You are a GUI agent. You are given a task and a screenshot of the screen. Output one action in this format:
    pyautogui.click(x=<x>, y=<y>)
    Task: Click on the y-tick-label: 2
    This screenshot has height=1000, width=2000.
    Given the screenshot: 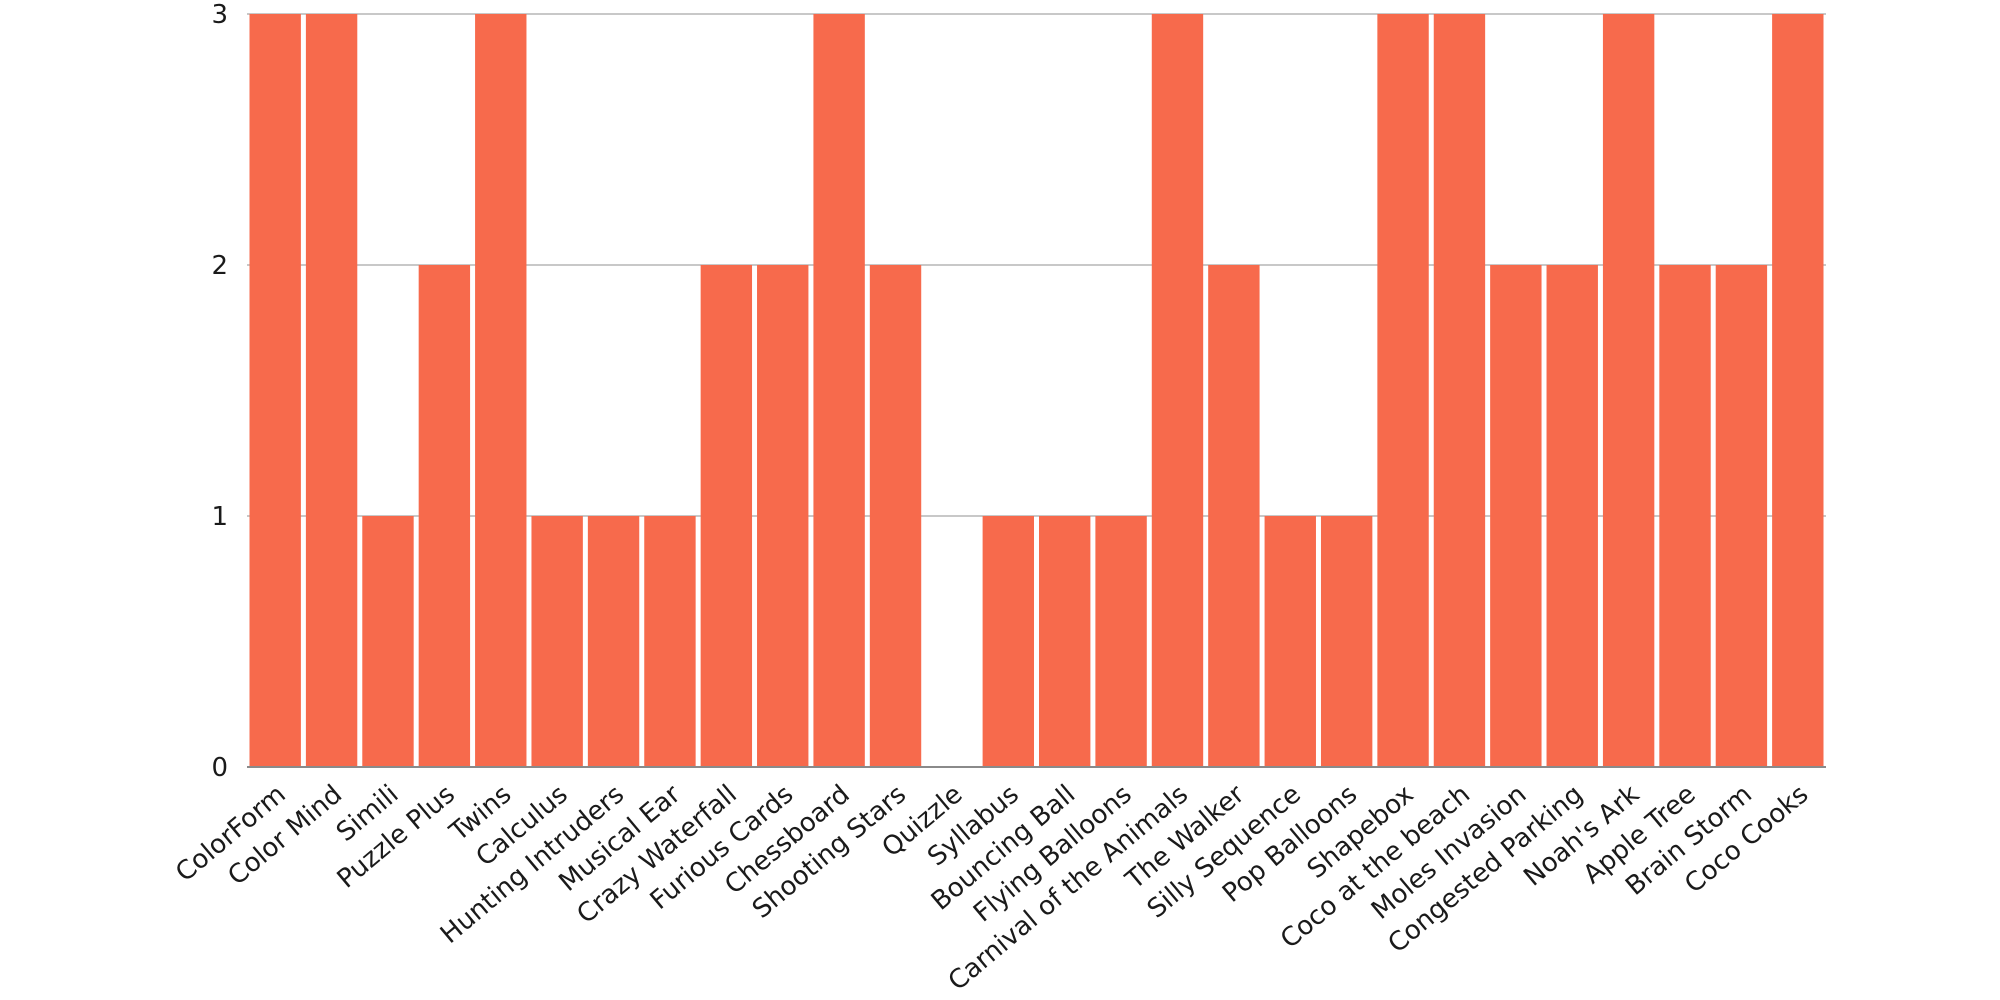 What is the action you would take?
    pyautogui.click(x=219, y=266)
    